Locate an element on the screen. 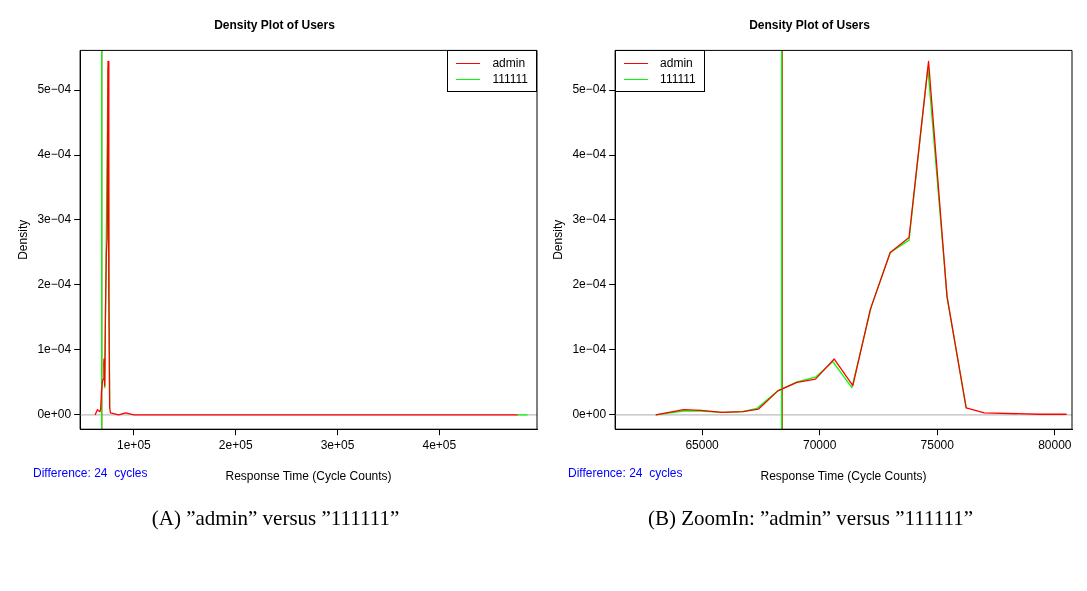  x-tick-label: 80000 is located at coordinates (1055, 444).